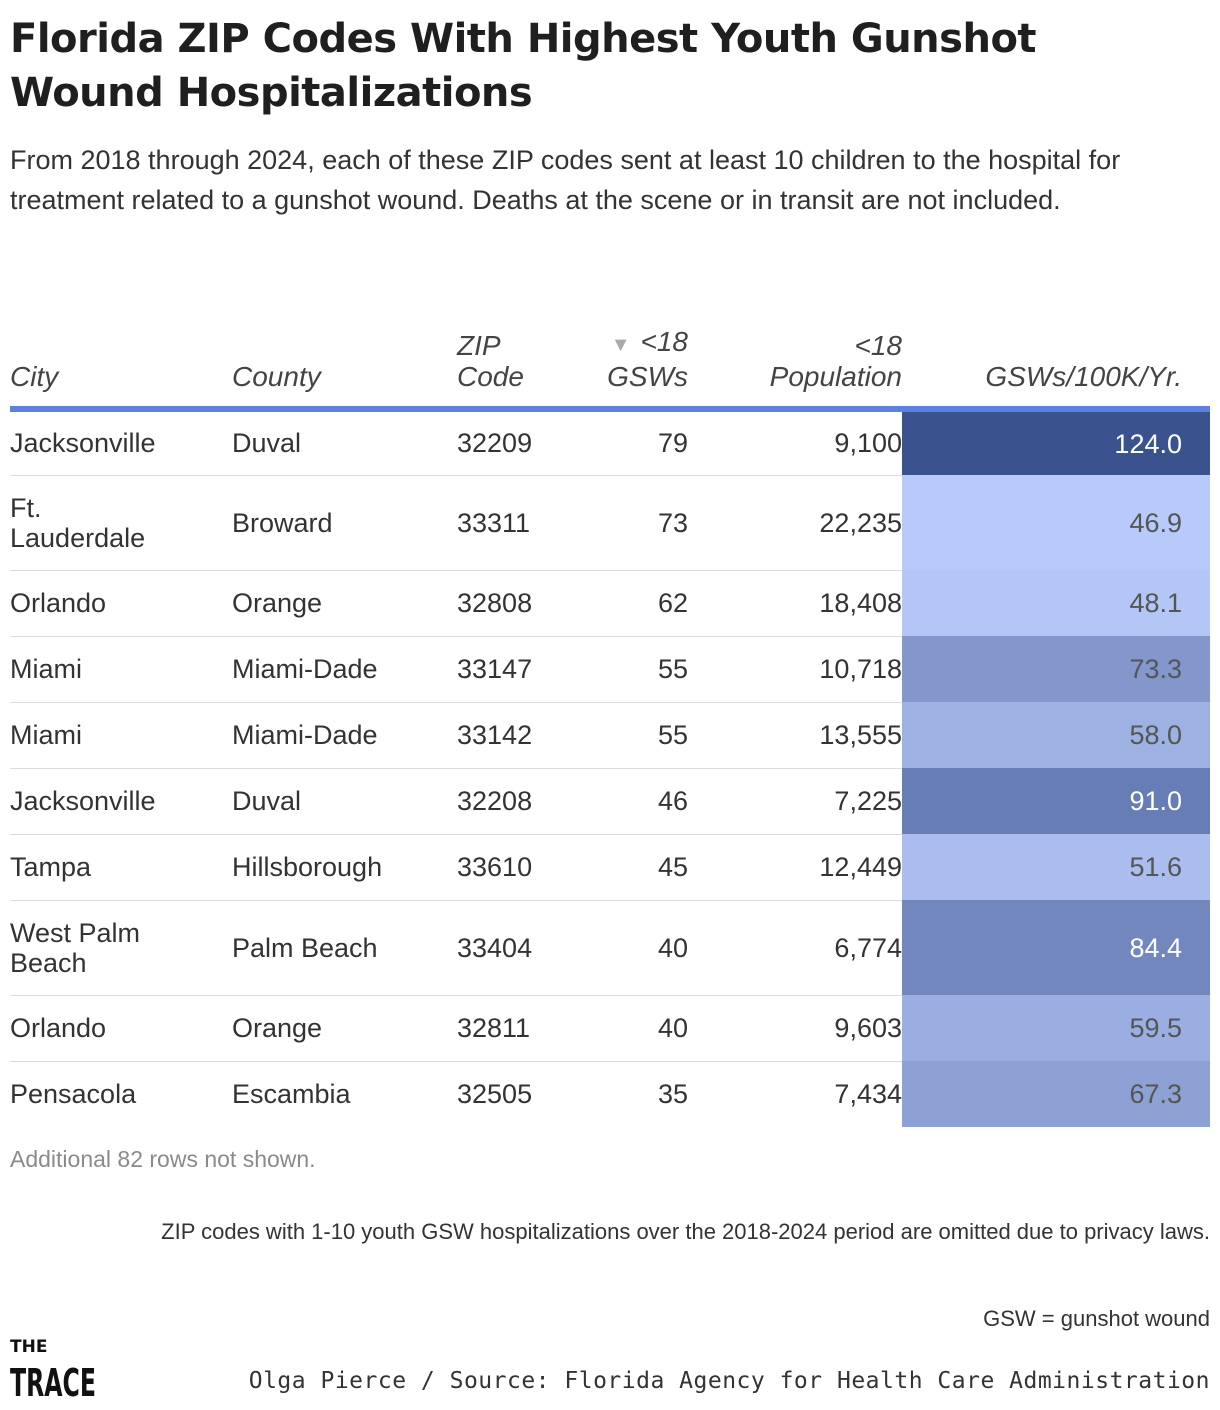 This screenshot has width=1220, height=1410. What do you see at coordinates (647, 359) in the screenshot?
I see `gsws-header-label: <18 GSWs` at bounding box center [647, 359].